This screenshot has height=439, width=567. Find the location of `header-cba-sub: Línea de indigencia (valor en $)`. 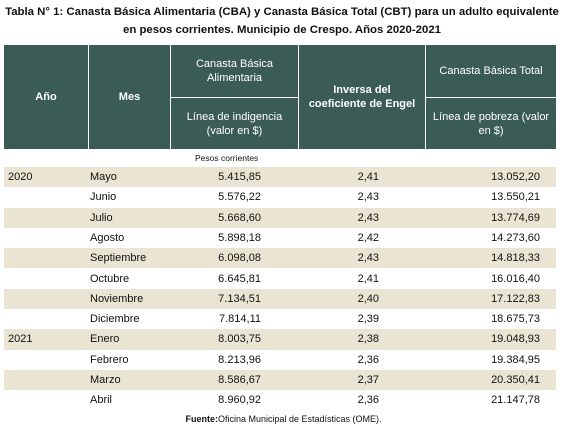

header-cba-sub: Línea de indigencia (valor en $) is located at coordinates (234, 123).